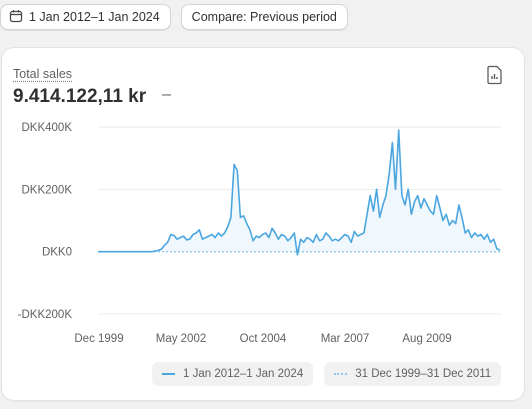 The width and height of the screenshot is (532, 409). I want to click on export-icon, so click(495, 75).